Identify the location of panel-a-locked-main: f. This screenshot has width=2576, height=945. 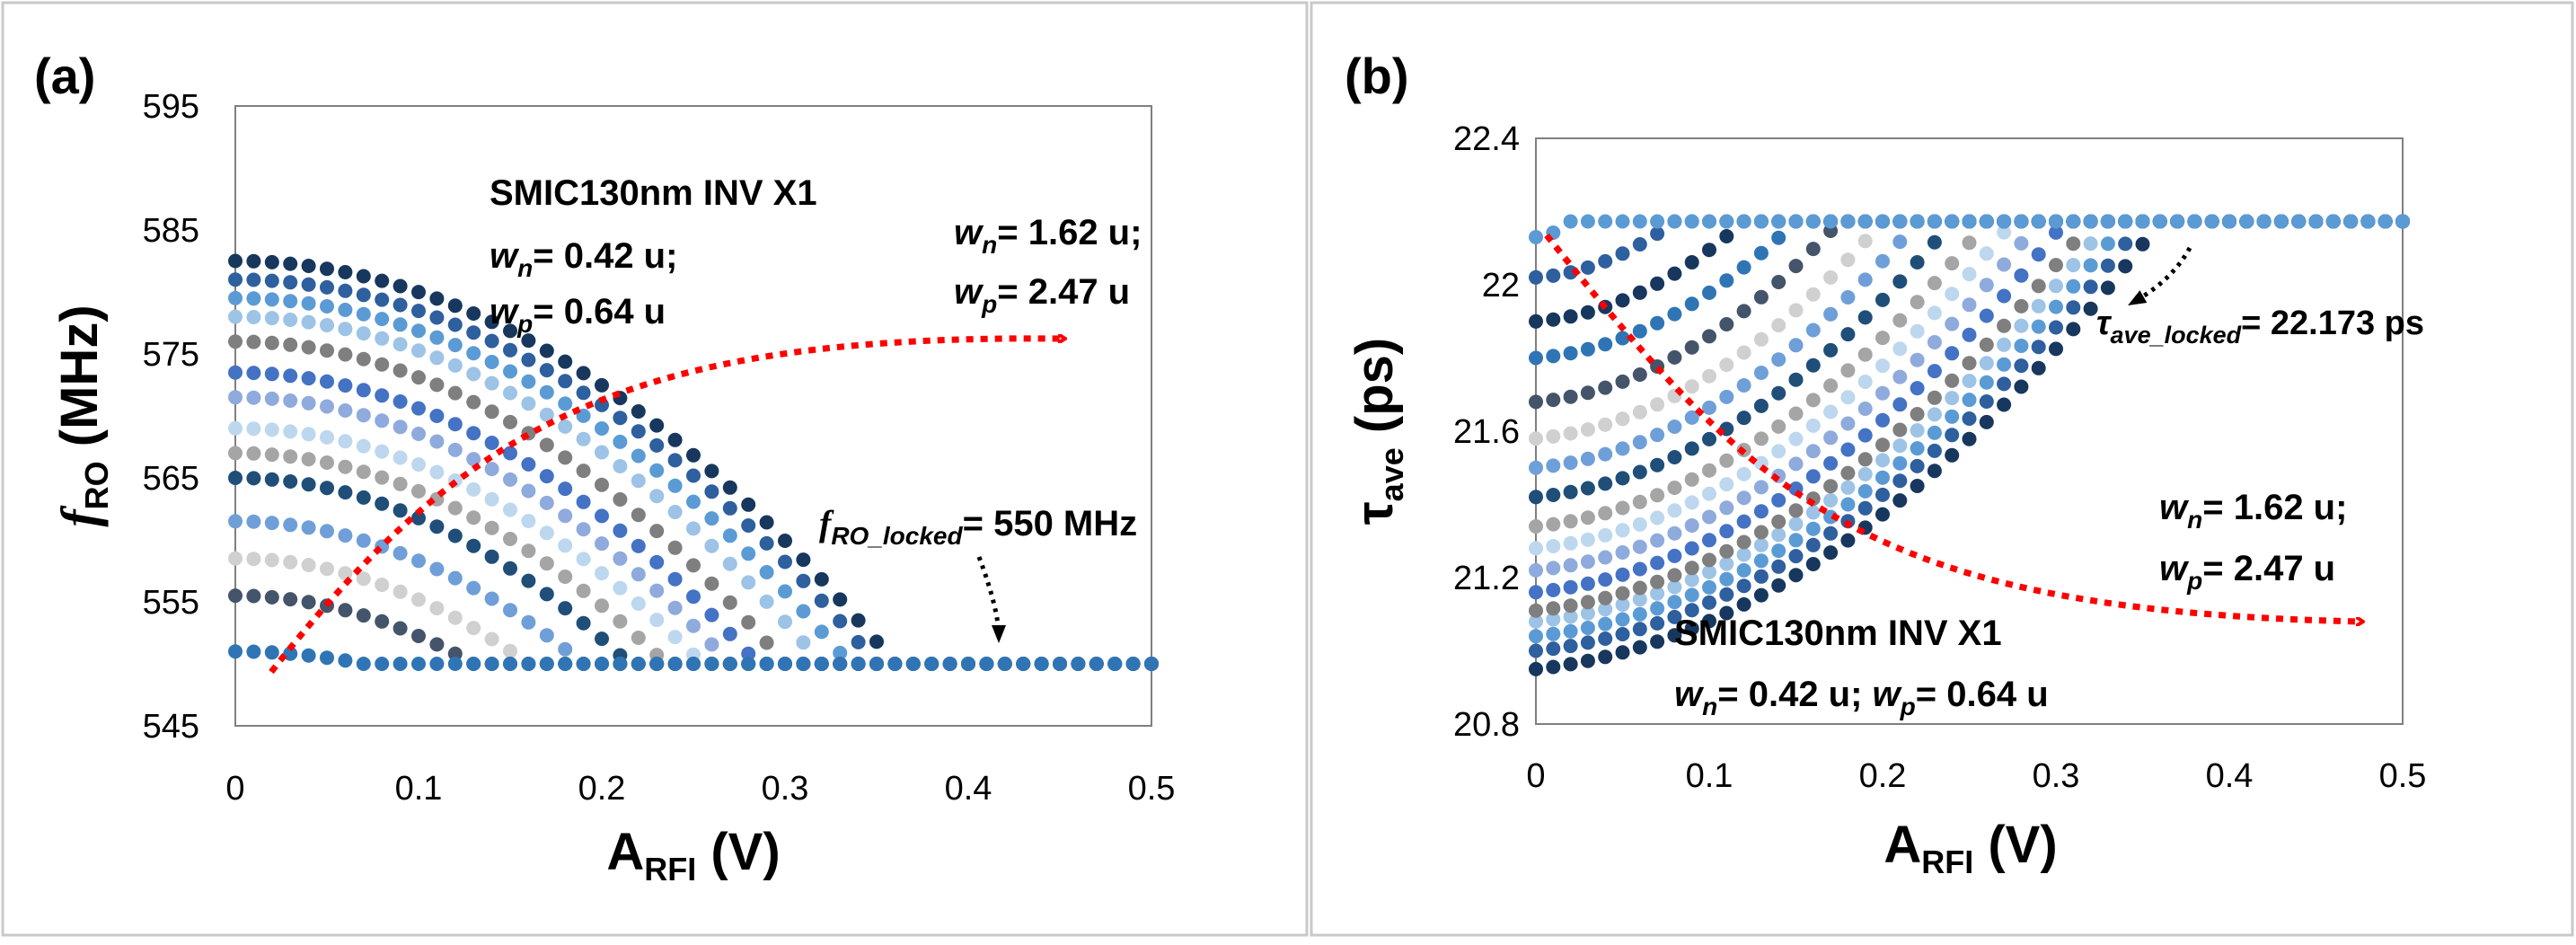
(826, 523).